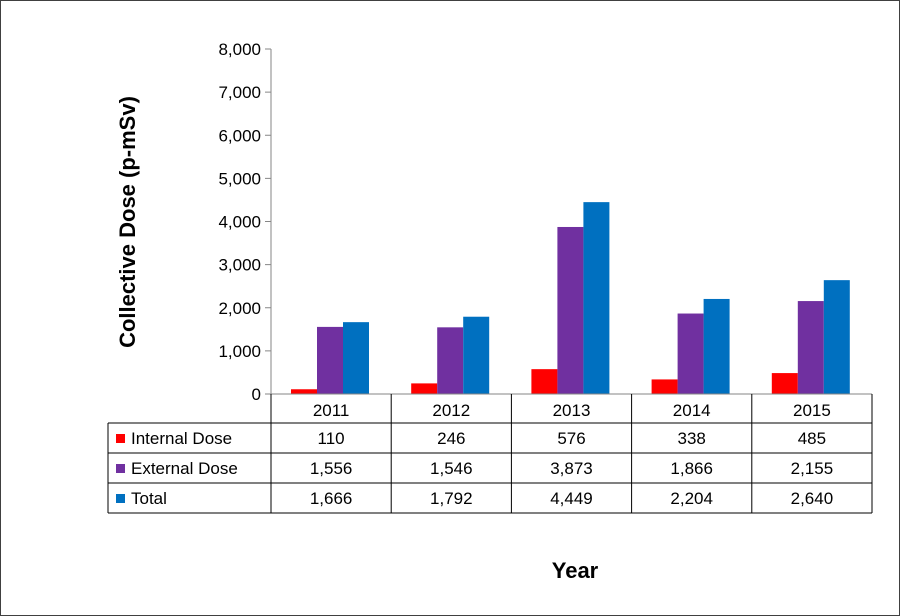 The width and height of the screenshot is (900, 616). What do you see at coordinates (812, 410) in the screenshot?
I see `x-tick-label: 2015` at bounding box center [812, 410].